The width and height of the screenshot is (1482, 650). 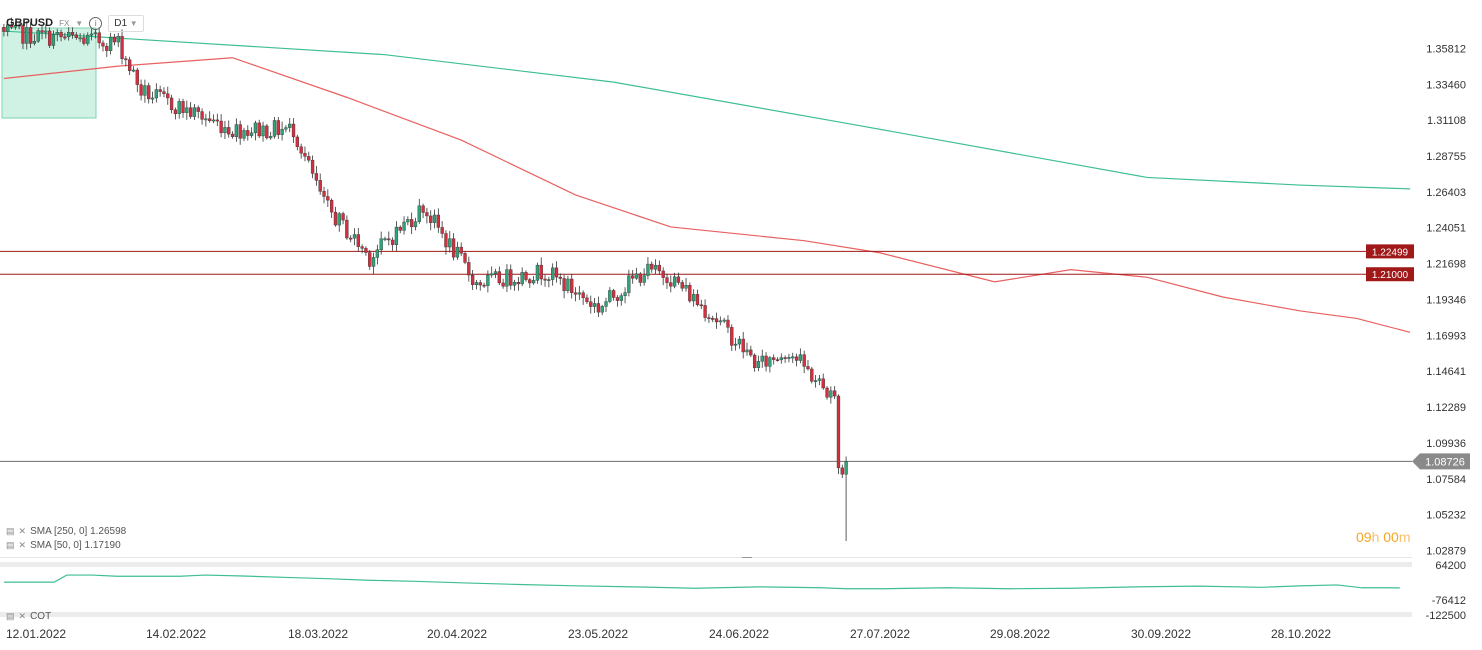 I want to click on info-icon: i, so click(x=96, y=23).